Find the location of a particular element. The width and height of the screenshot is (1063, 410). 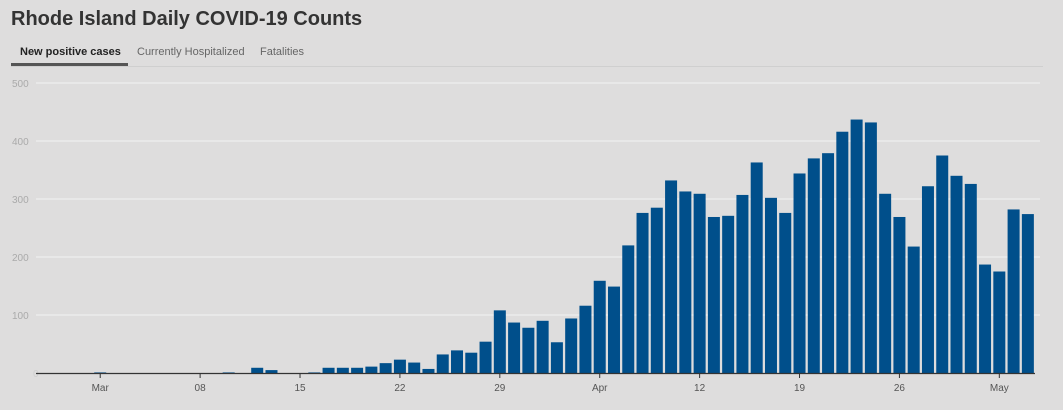

chart-title: Rhode Island Daily COVID-19 Counts is located at coordinates (187, 19).